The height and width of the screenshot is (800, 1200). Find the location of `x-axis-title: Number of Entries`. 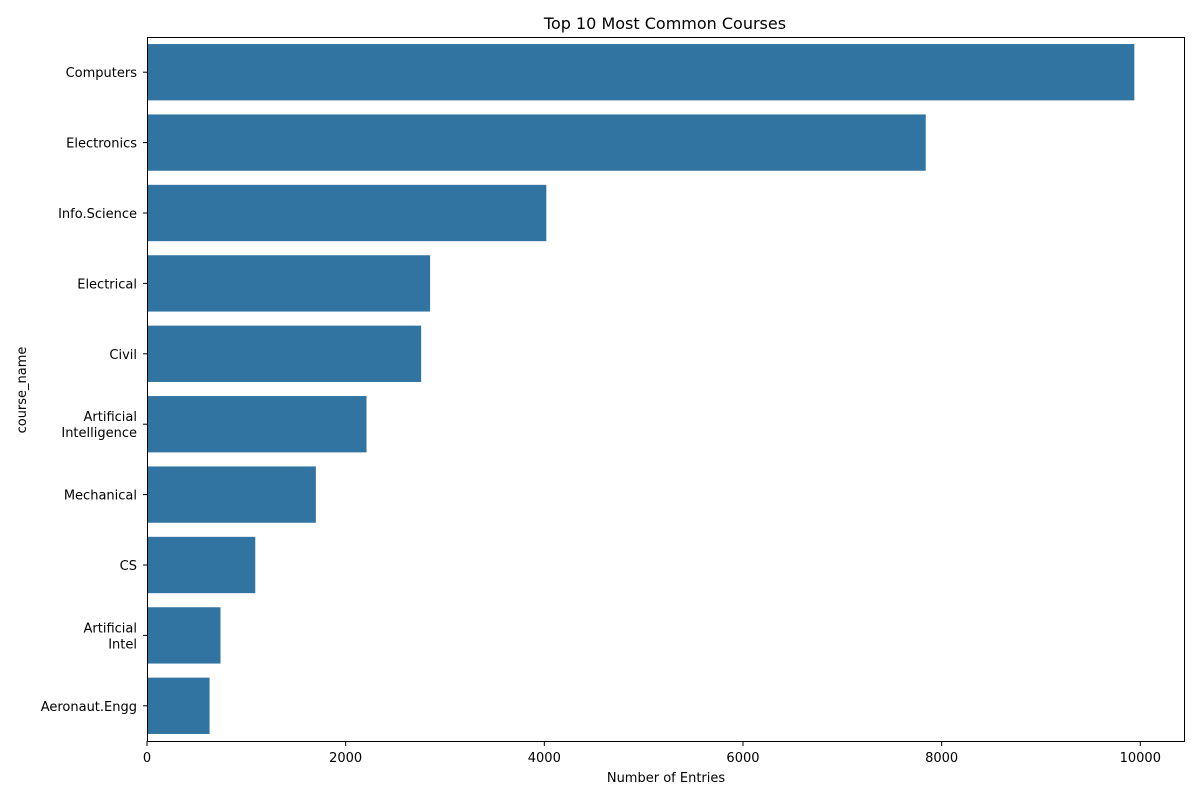

x-axis-title: Number of Entries is located at coordinates (666, 778).